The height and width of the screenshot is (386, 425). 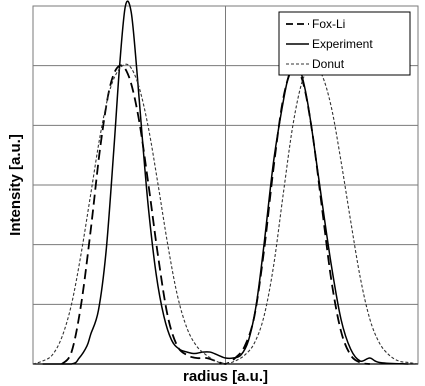 What do you see at coordinates (328, 64) in the screenshot?
I see `legend-label: Donut` at bounding box center [328, 64].